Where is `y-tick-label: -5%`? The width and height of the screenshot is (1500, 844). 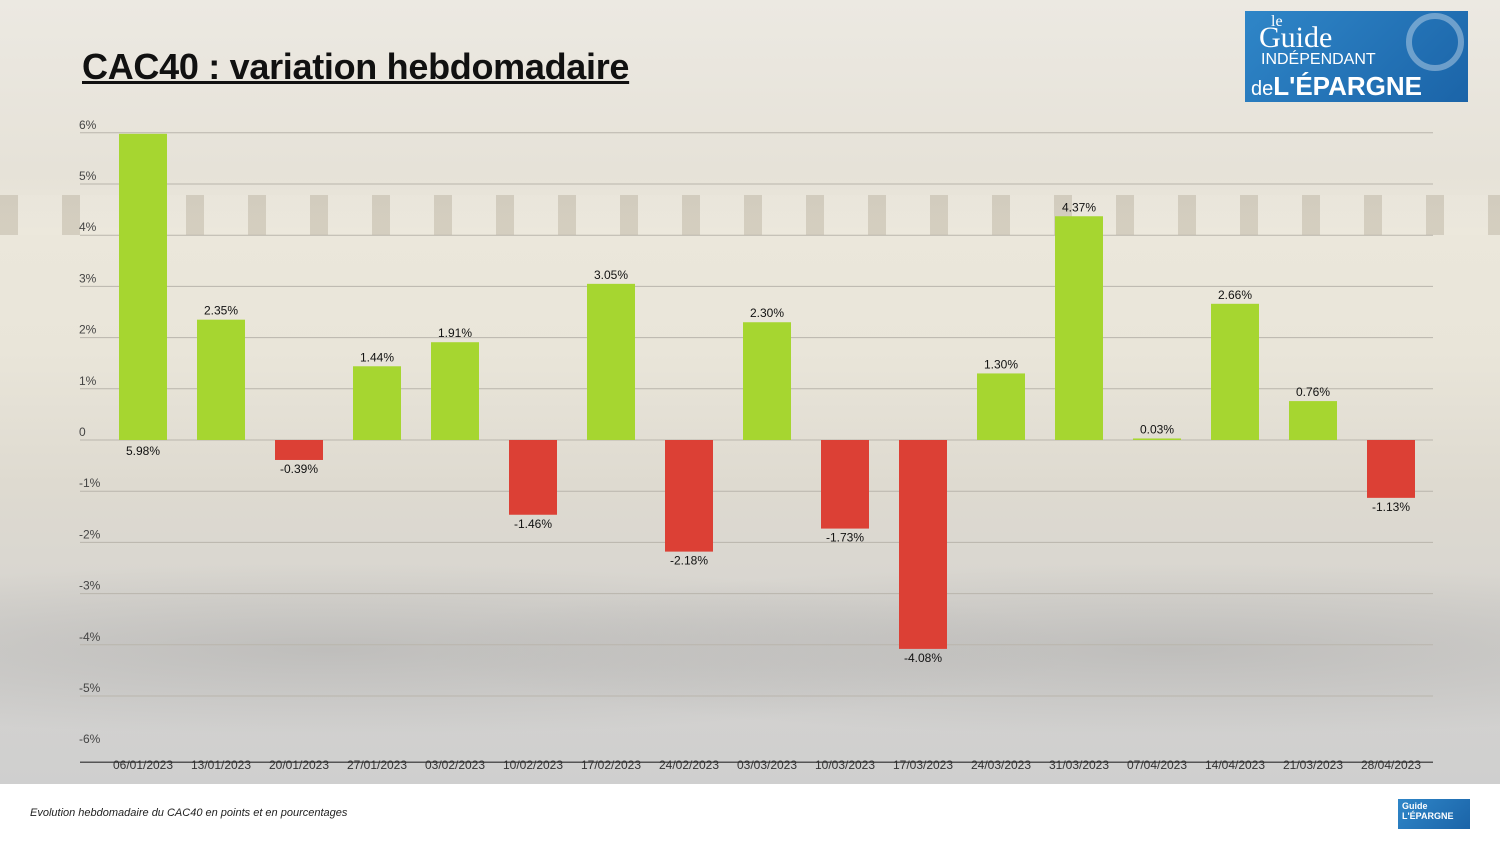
y-tick-label: -5% is located at coordinates (90, 688).